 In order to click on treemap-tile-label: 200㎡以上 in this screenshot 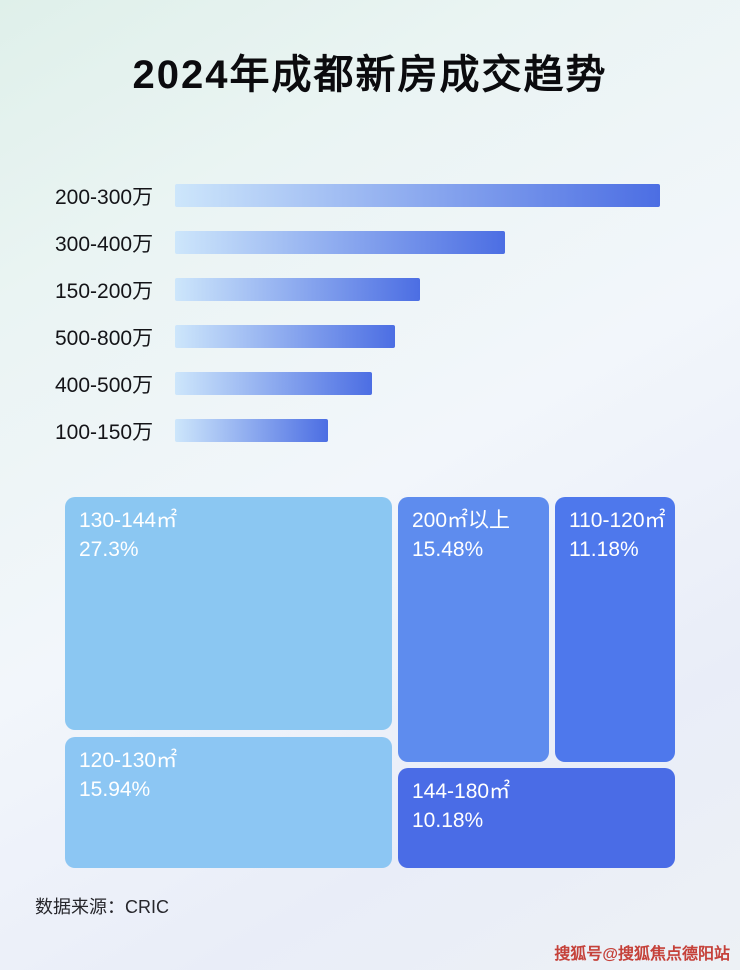, I will do `click(461, 520)`.